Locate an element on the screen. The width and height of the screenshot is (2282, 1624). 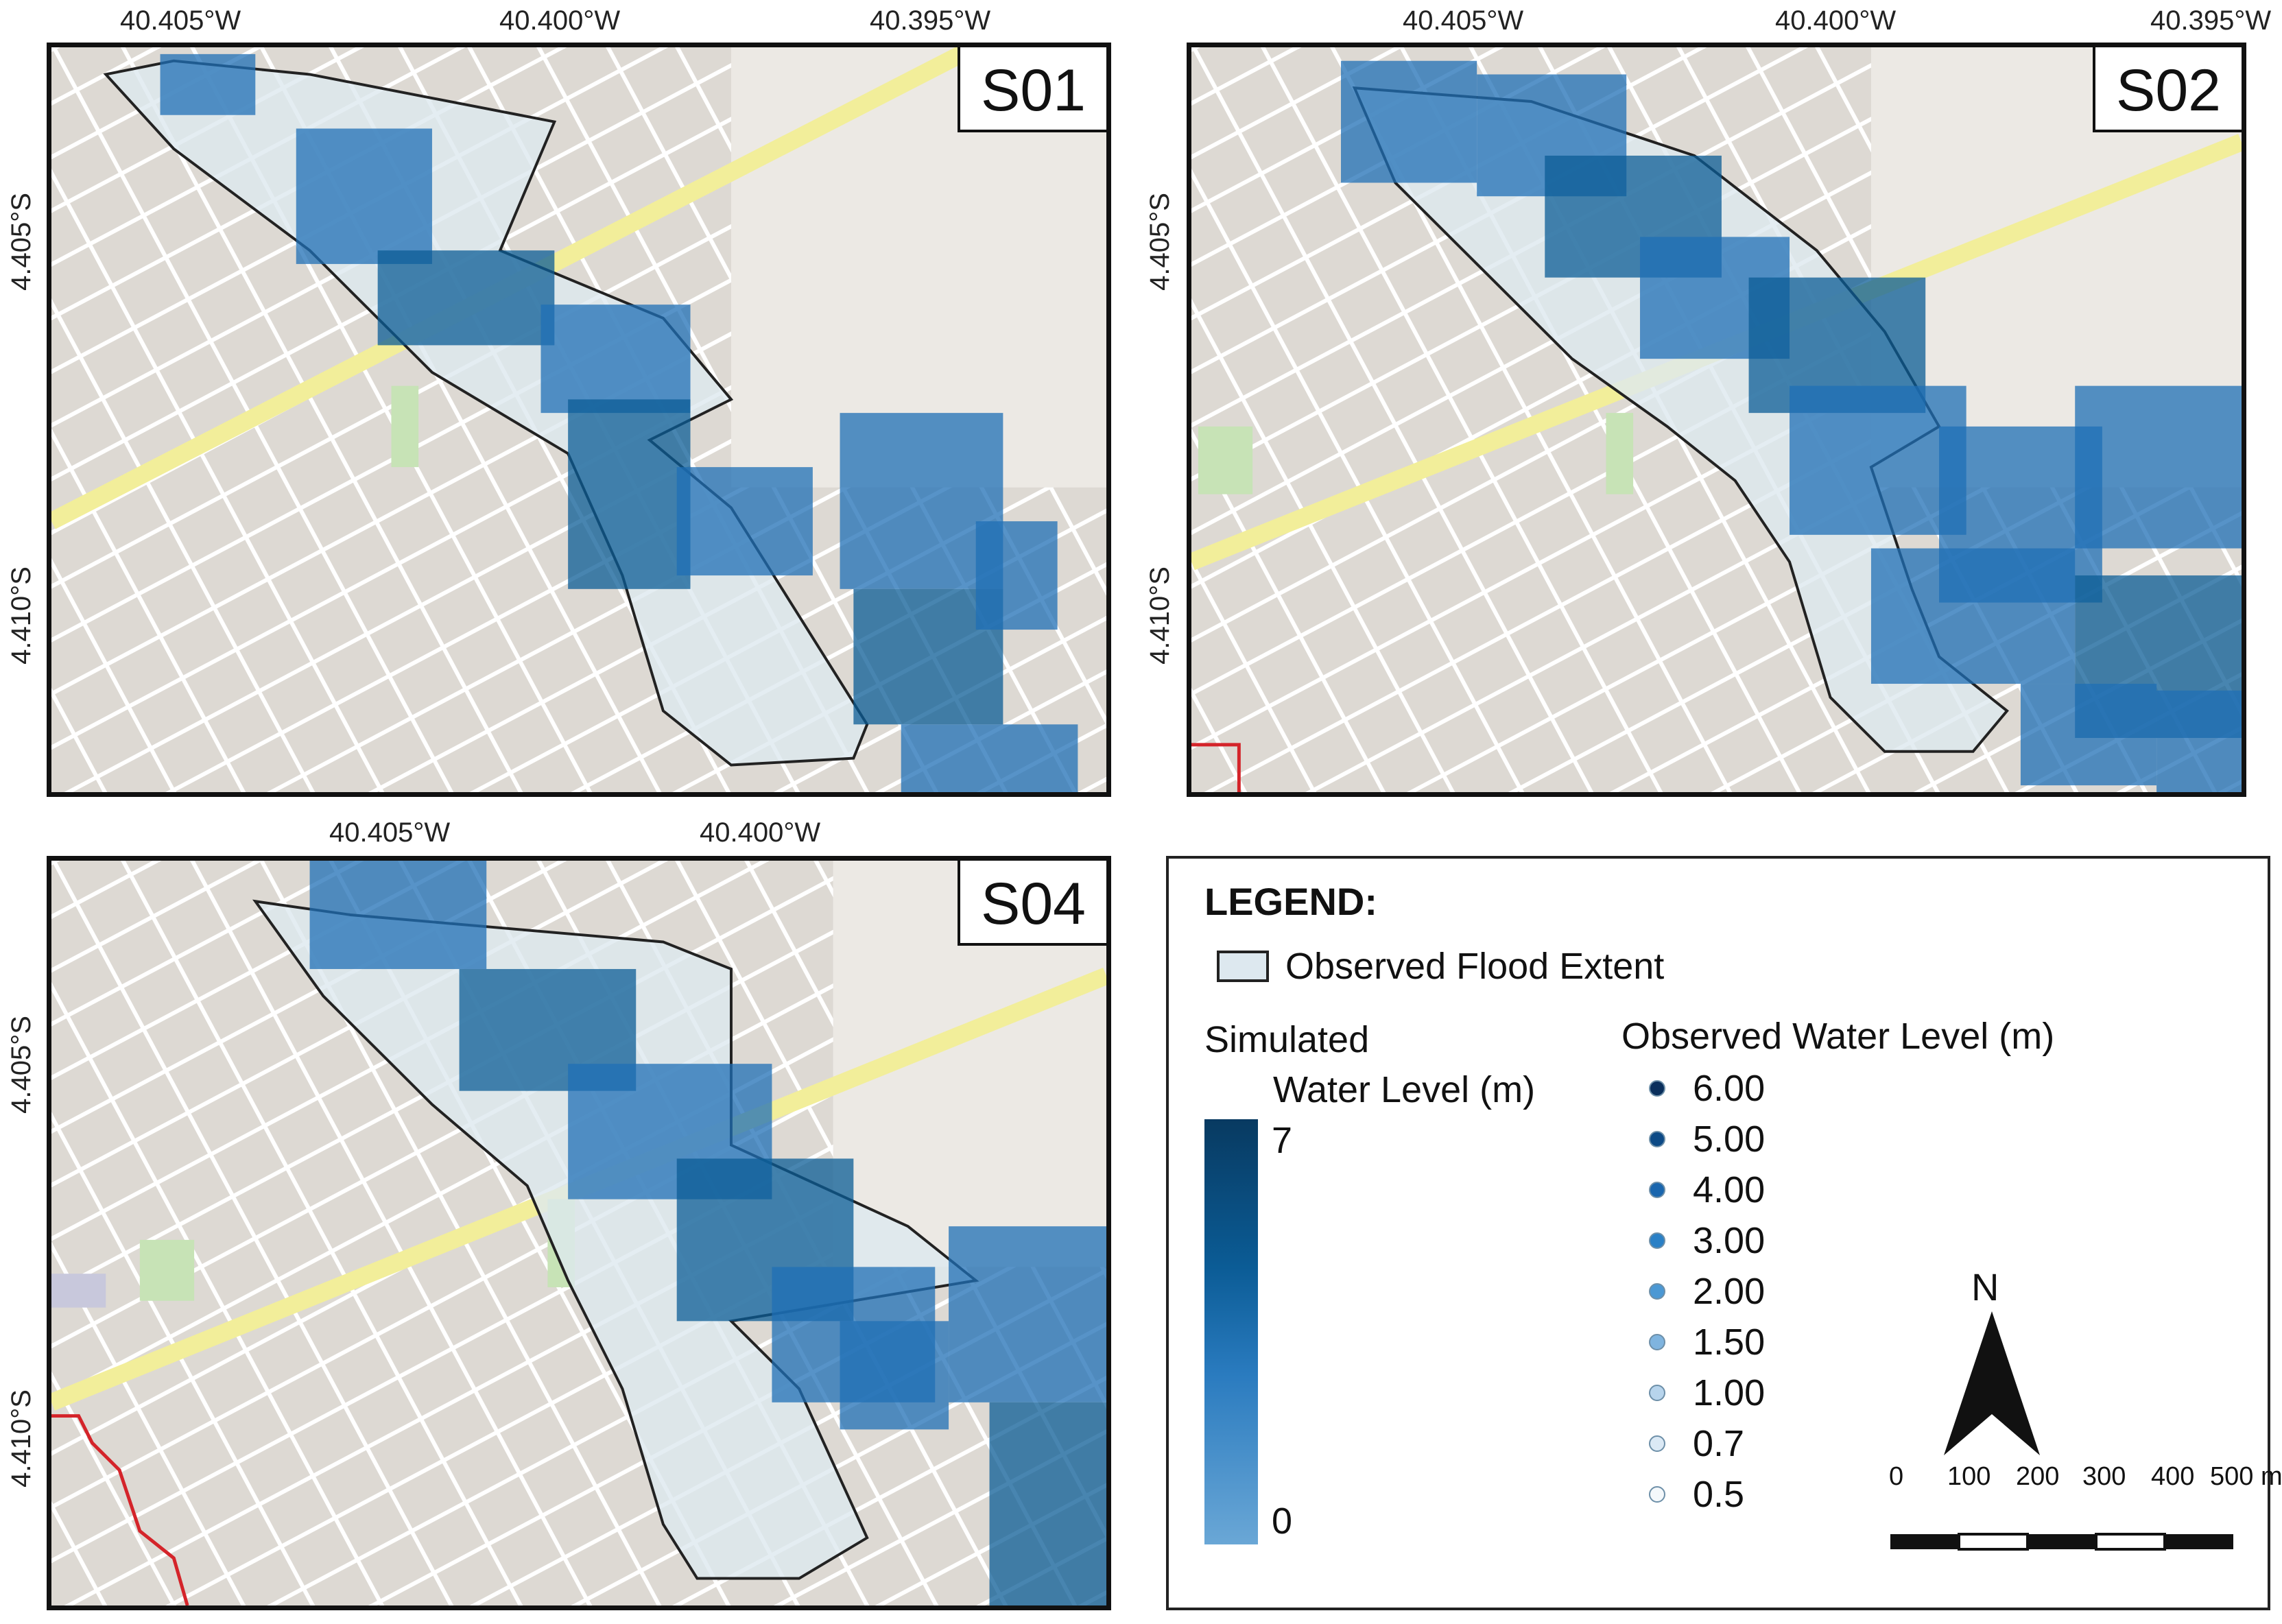
s02-left-tick-2: 4.410°S is located at coordinates (1159, 615).